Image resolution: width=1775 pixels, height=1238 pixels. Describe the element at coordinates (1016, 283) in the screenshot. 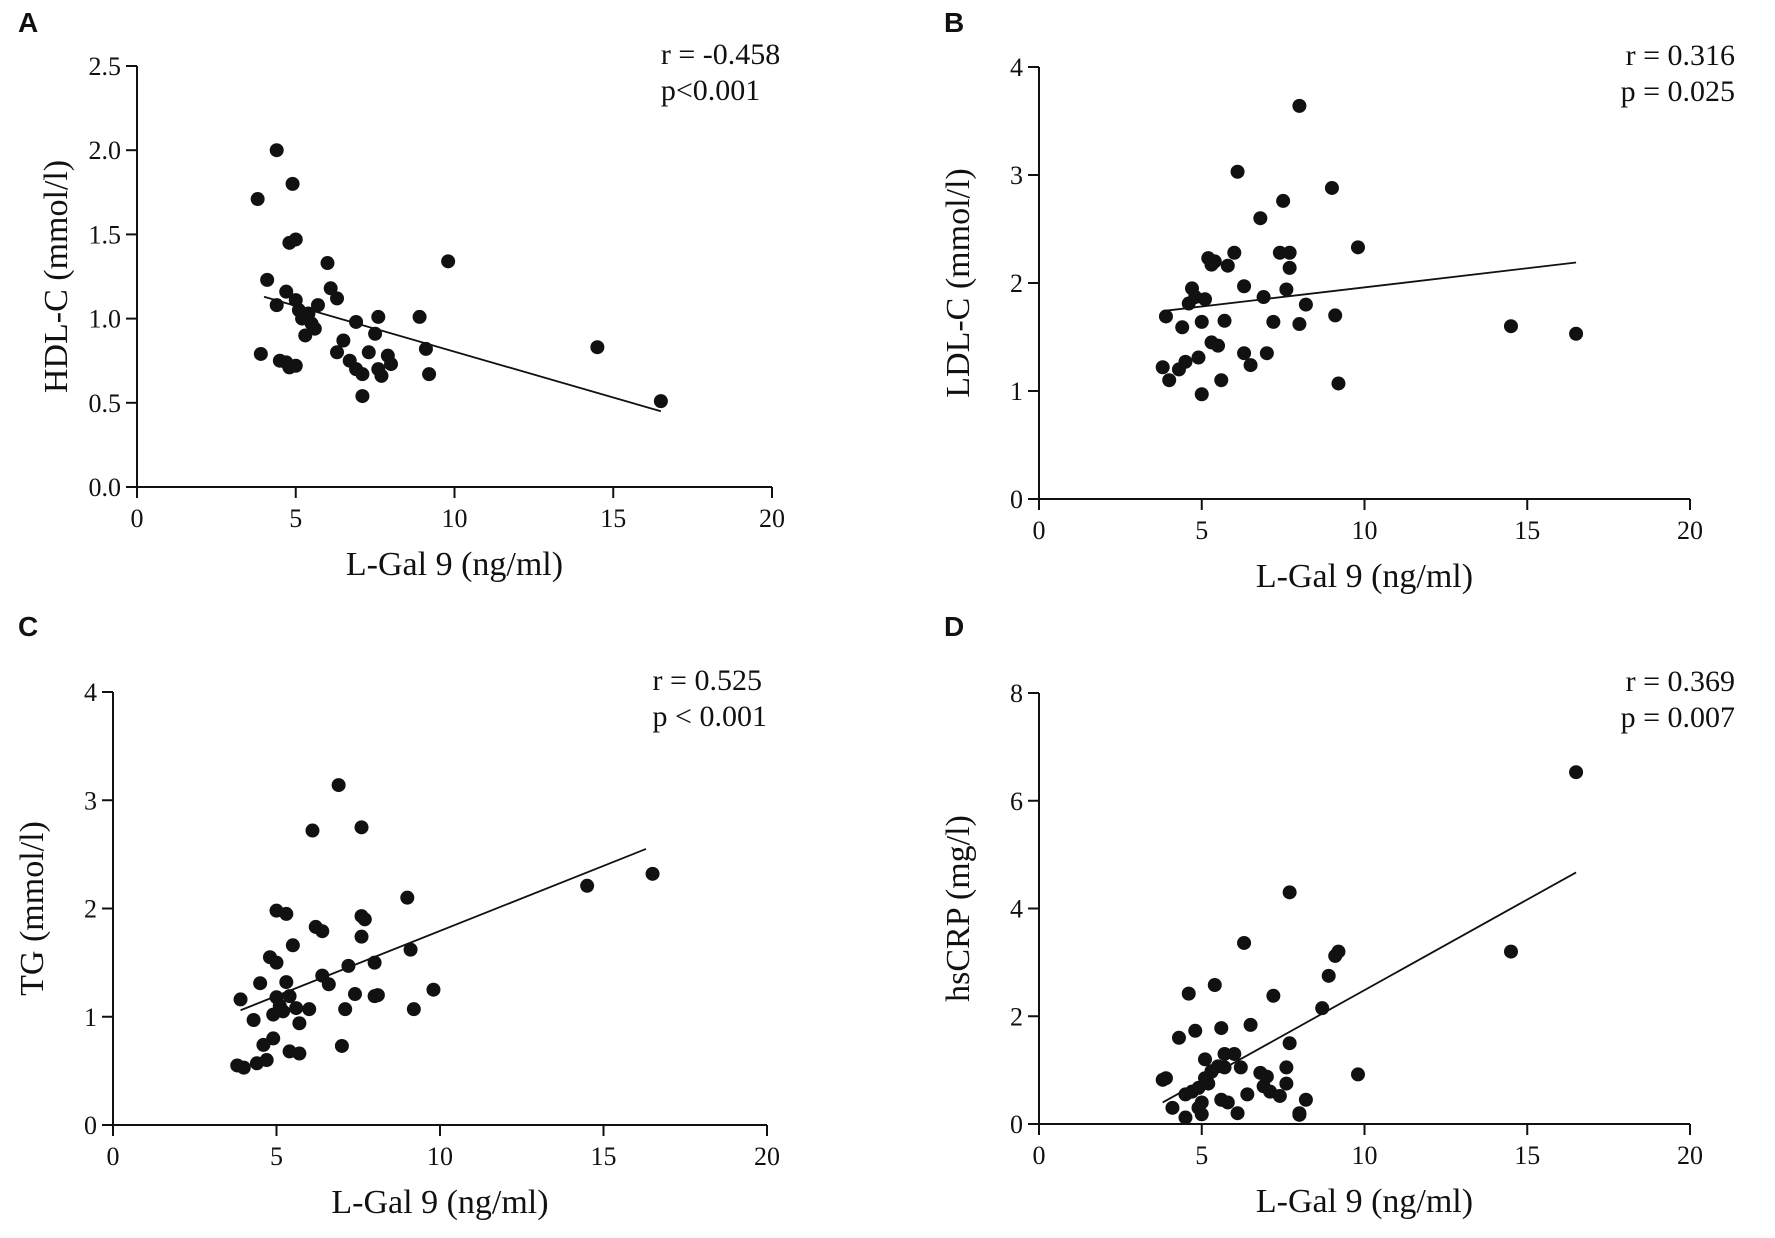

I see `y-tick-label: 2` at that location.